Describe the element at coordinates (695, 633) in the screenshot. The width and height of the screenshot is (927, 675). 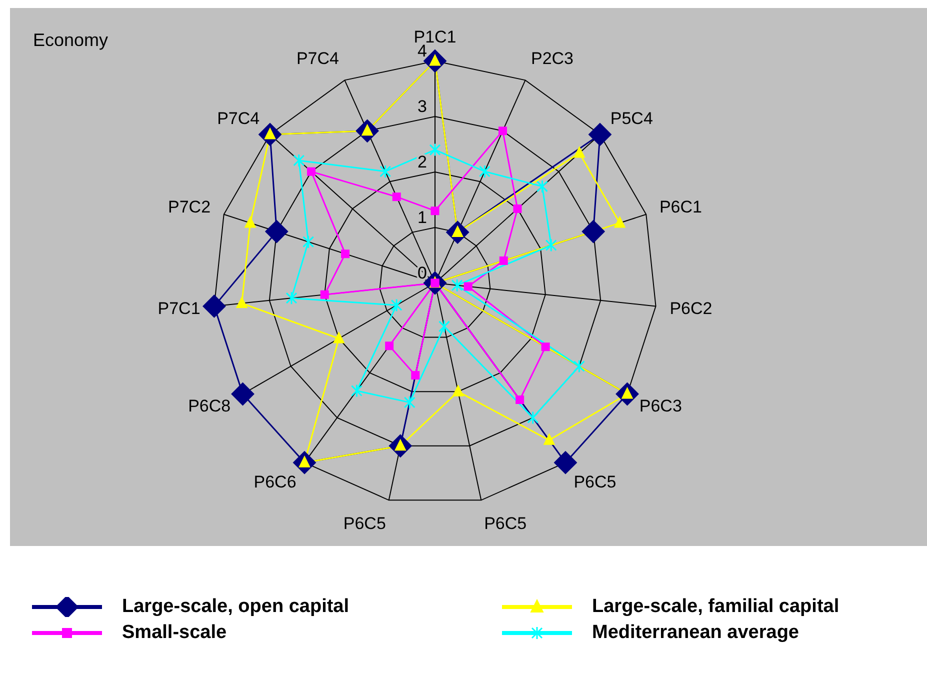
I see `legend-label: Mediterranean average` at that location.